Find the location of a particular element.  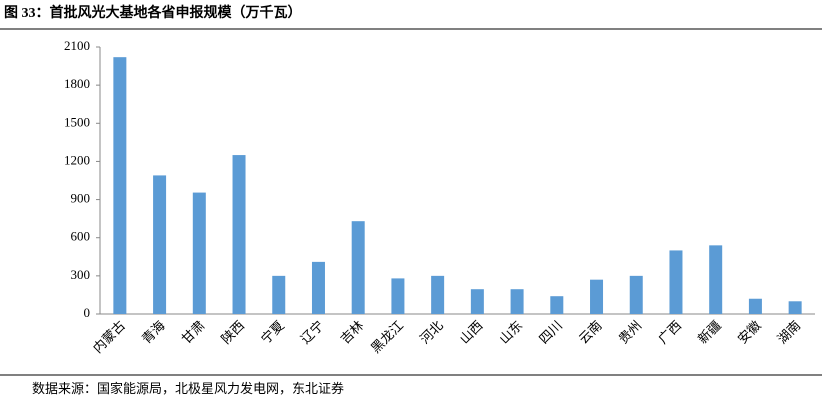

x-tick-label: 内蒙古 is located at coordinates (109, 337).